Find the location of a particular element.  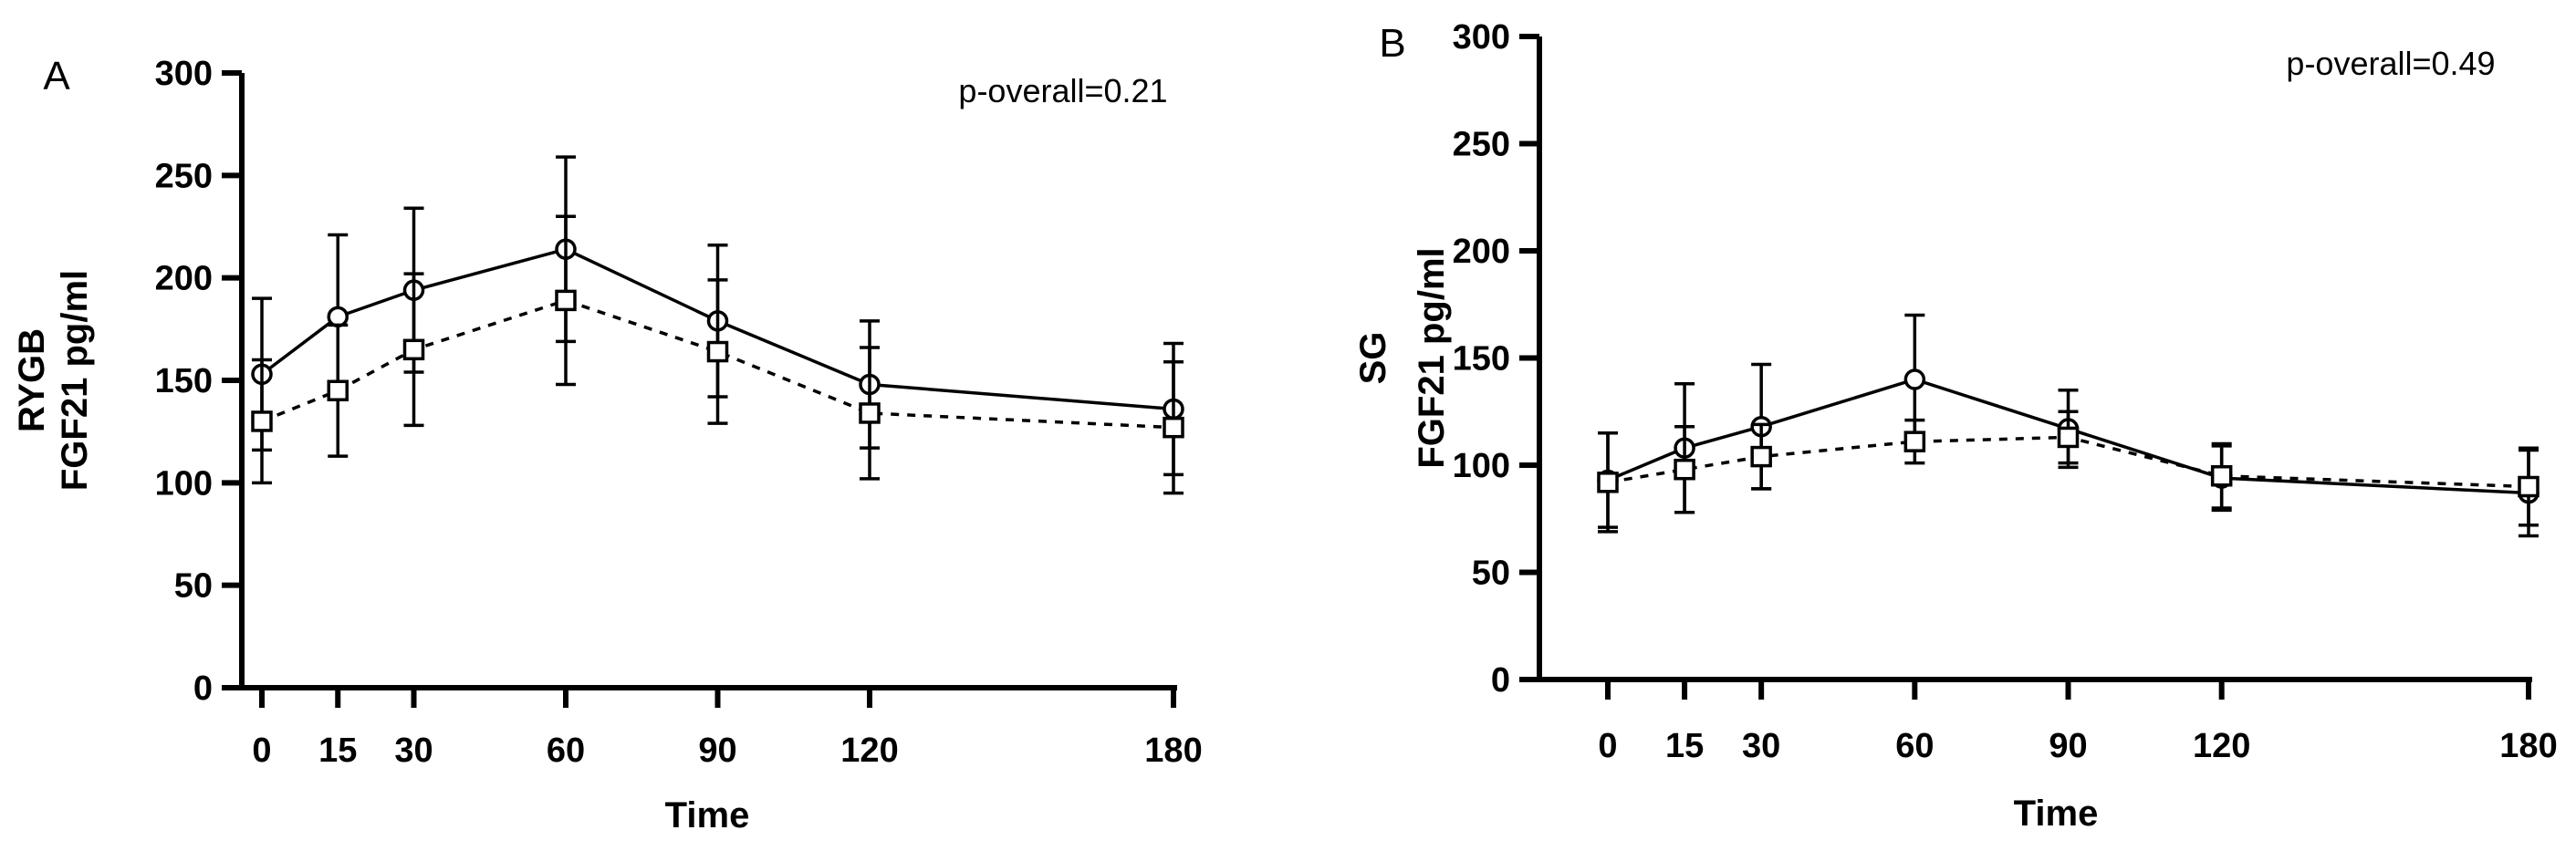

panel-label: B is located at coordinates (1392, 43).